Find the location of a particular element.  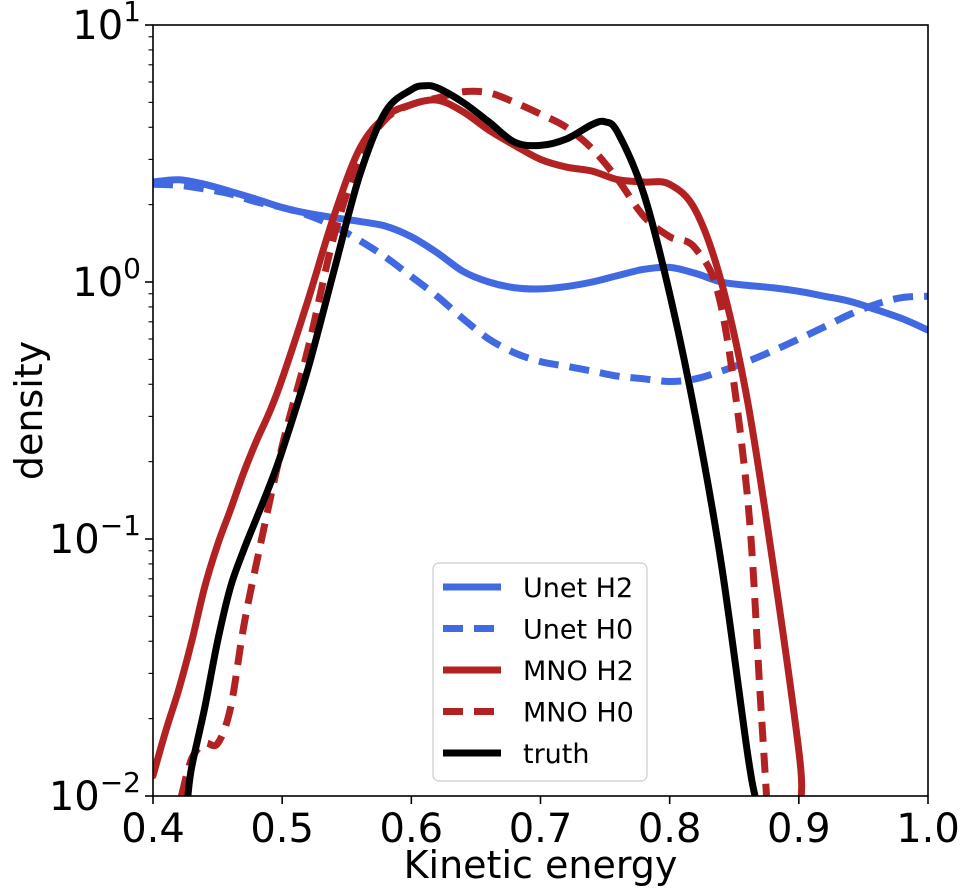

y-tick-label: 10¹ is located at coordinates (106, 24).